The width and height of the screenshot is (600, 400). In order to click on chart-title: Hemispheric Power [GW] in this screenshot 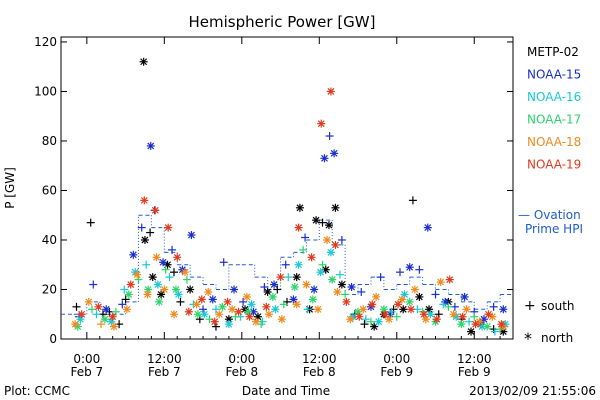, I will do `click(282, 22)`.